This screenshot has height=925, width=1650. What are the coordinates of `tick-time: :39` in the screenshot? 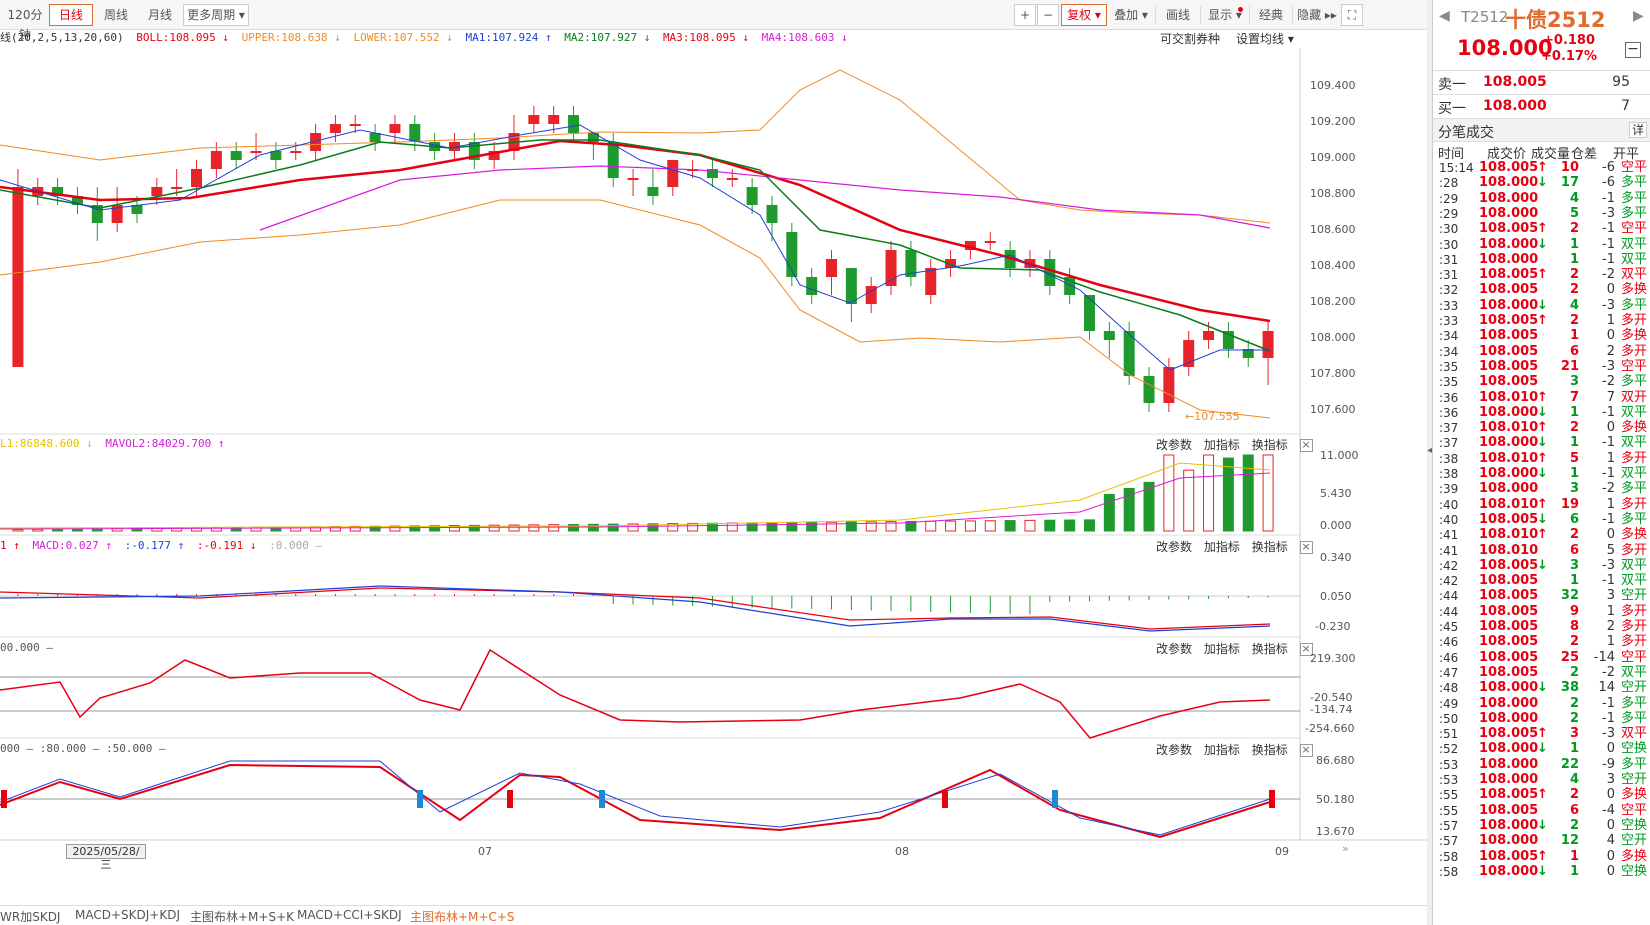 It's located at (1449, 489).